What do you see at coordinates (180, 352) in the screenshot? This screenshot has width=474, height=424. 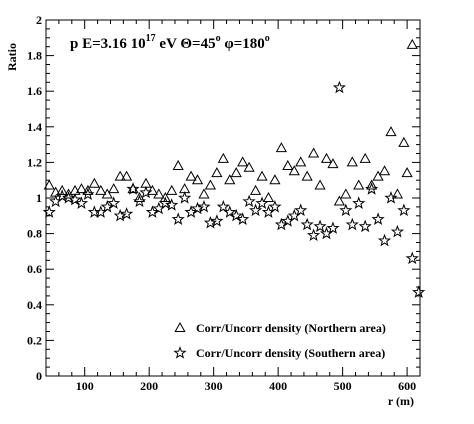 I see `legend-star-icon` at bounding box center [180, 352].